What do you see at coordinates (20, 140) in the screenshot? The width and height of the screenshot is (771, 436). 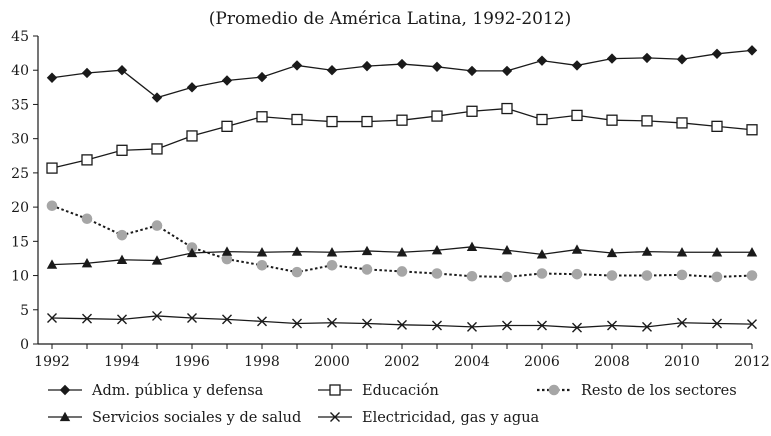 I see `y-tick-label: 30` at bounding box center [20, 140].